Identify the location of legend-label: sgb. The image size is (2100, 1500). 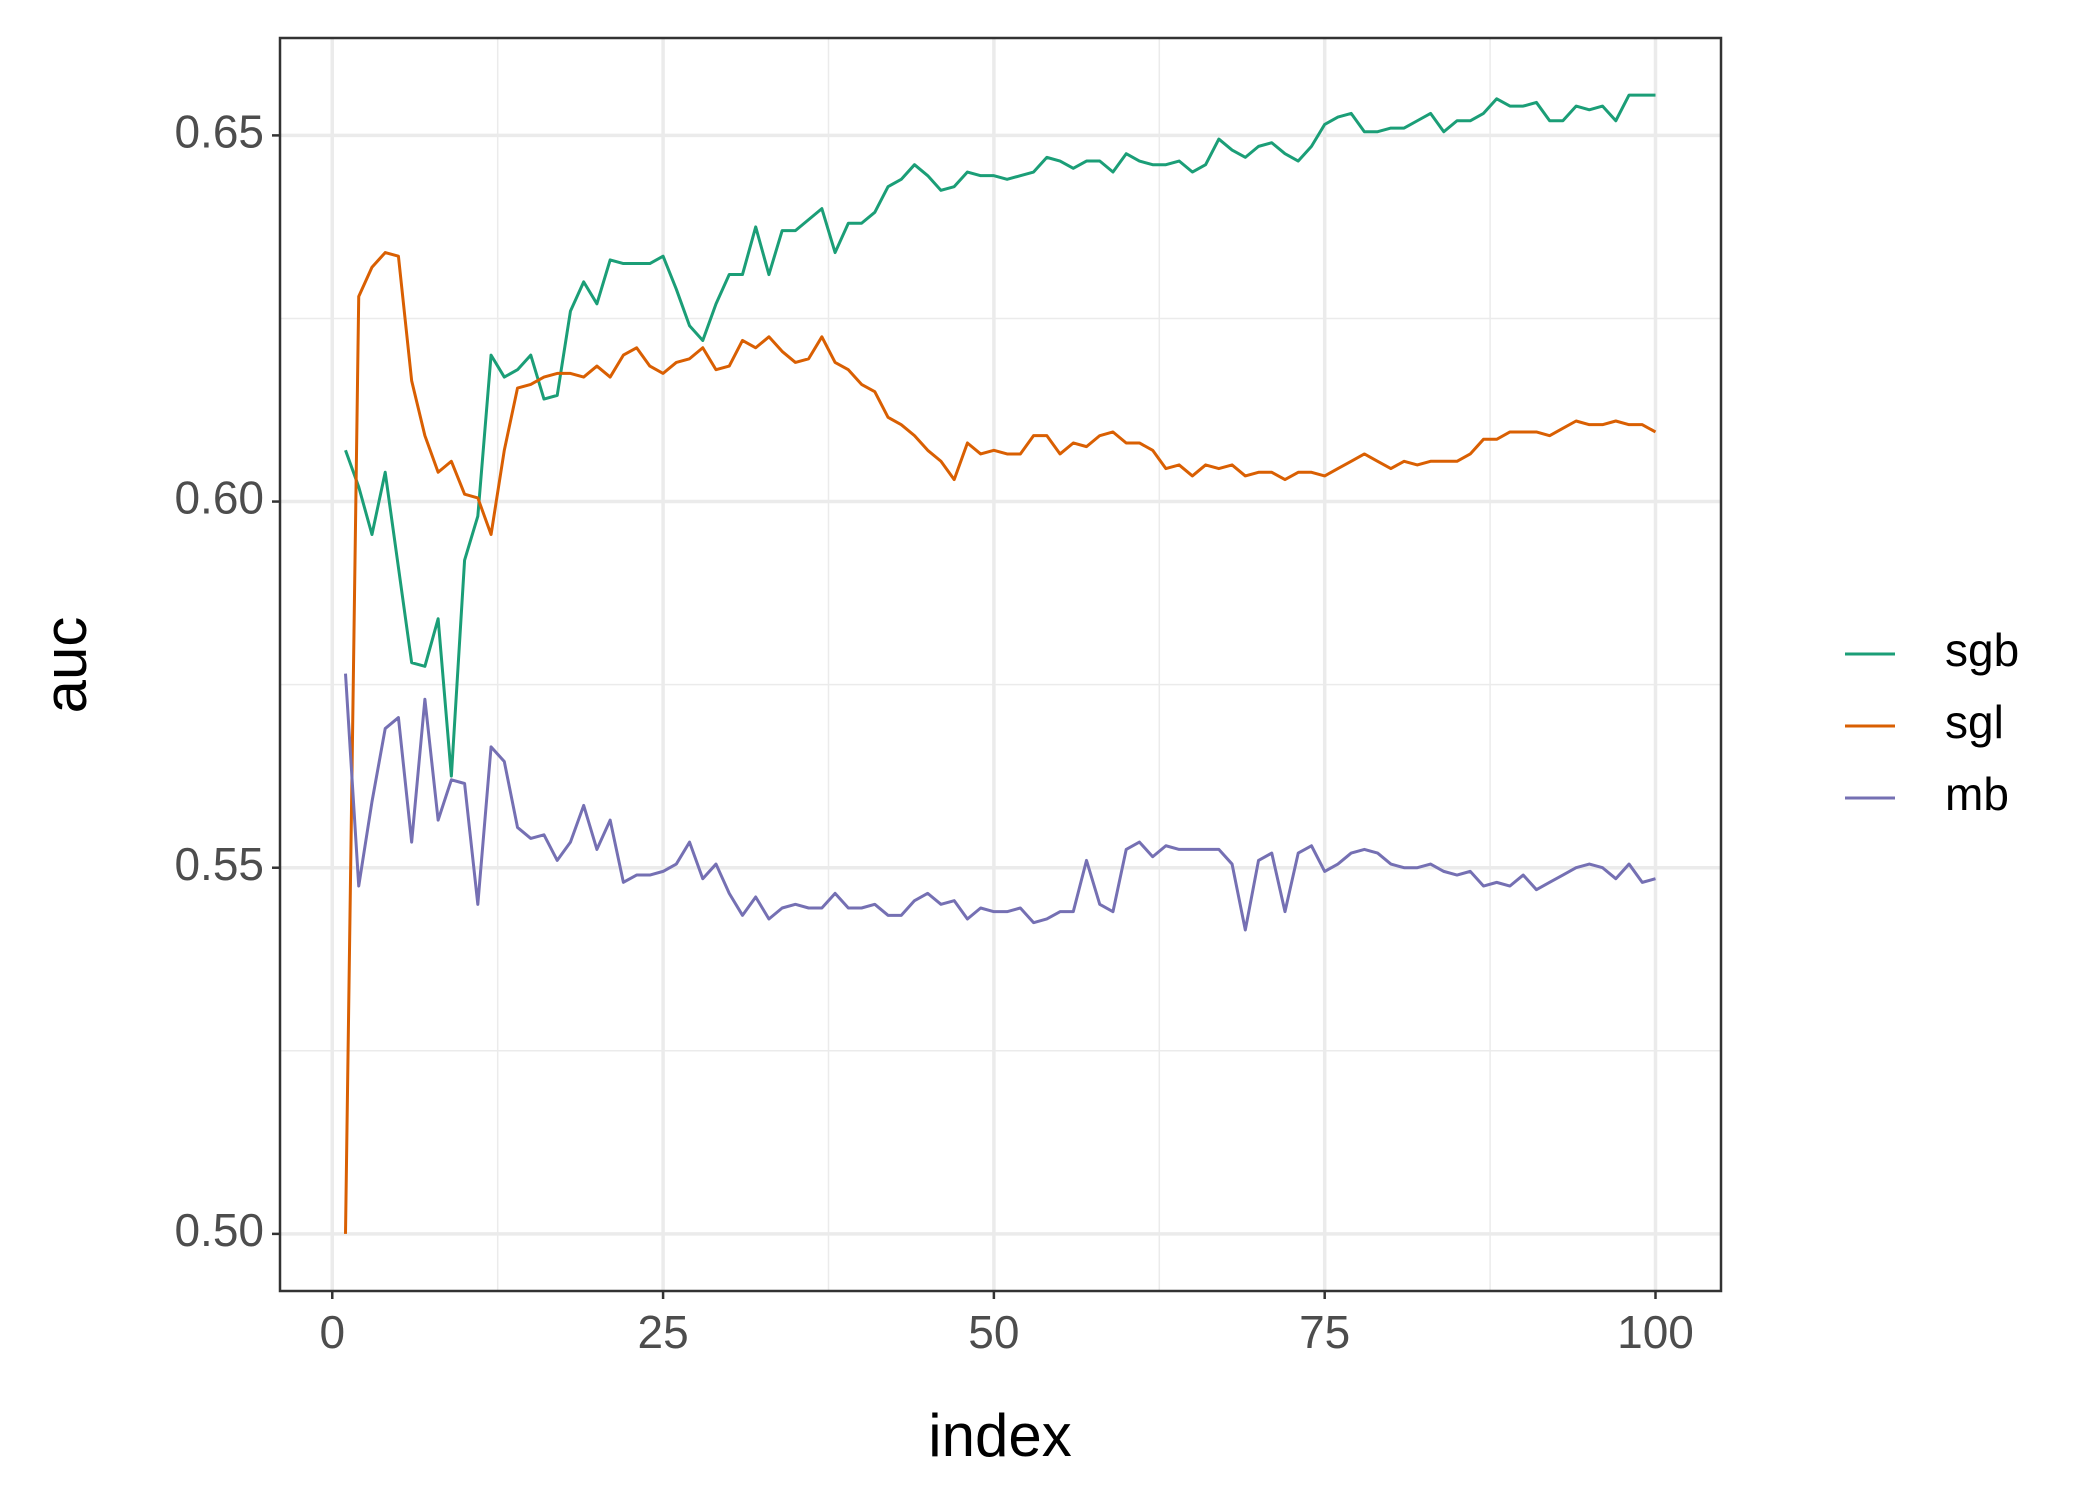
(1982, 650).